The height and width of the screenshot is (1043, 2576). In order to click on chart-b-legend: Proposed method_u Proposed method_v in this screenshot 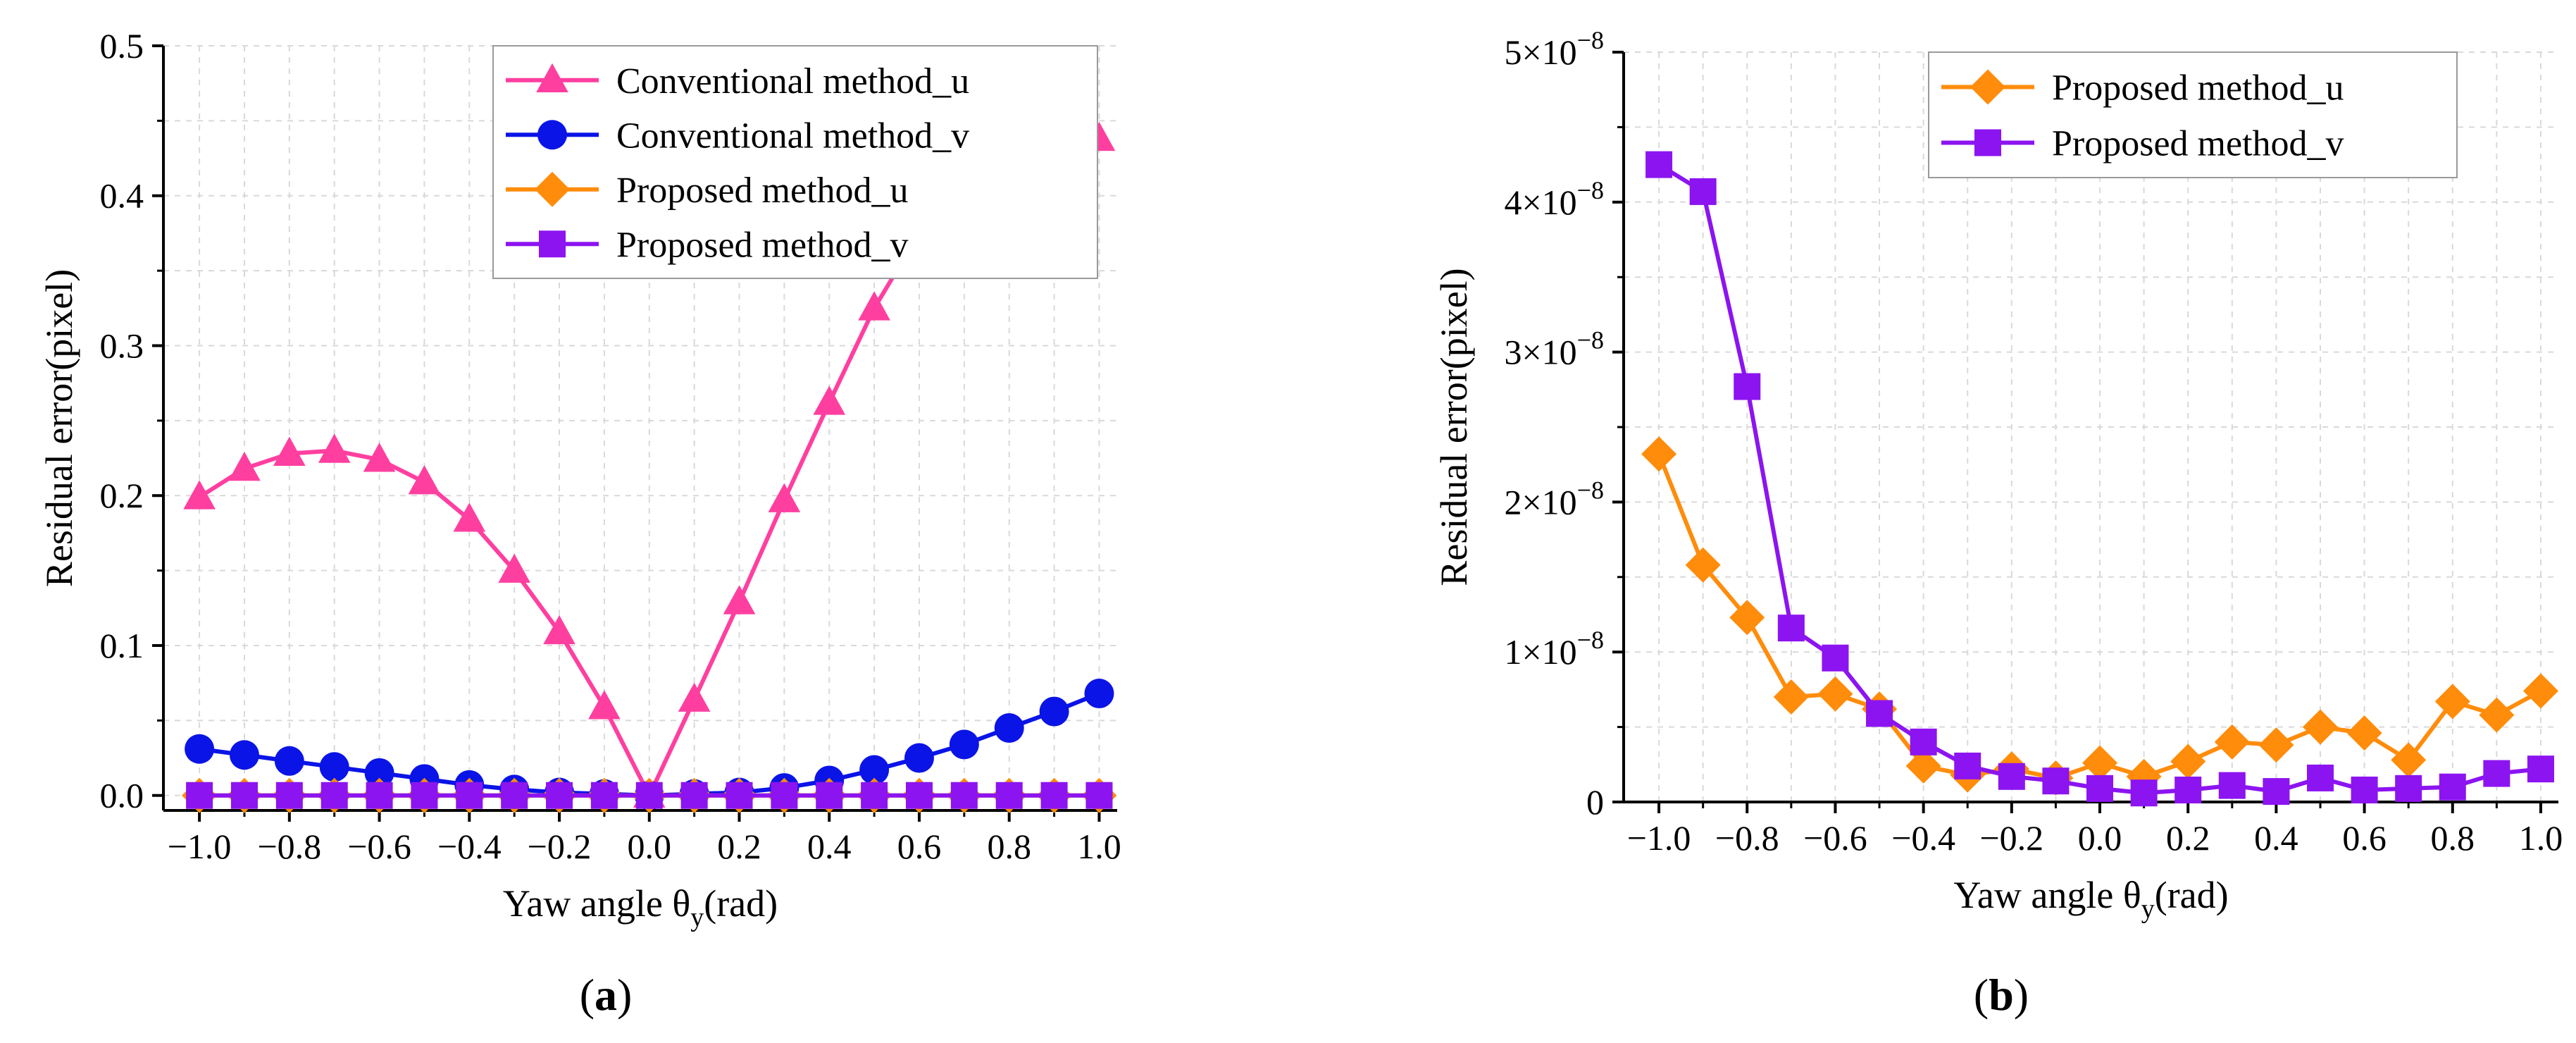, I will do `click(2193, 114)`.